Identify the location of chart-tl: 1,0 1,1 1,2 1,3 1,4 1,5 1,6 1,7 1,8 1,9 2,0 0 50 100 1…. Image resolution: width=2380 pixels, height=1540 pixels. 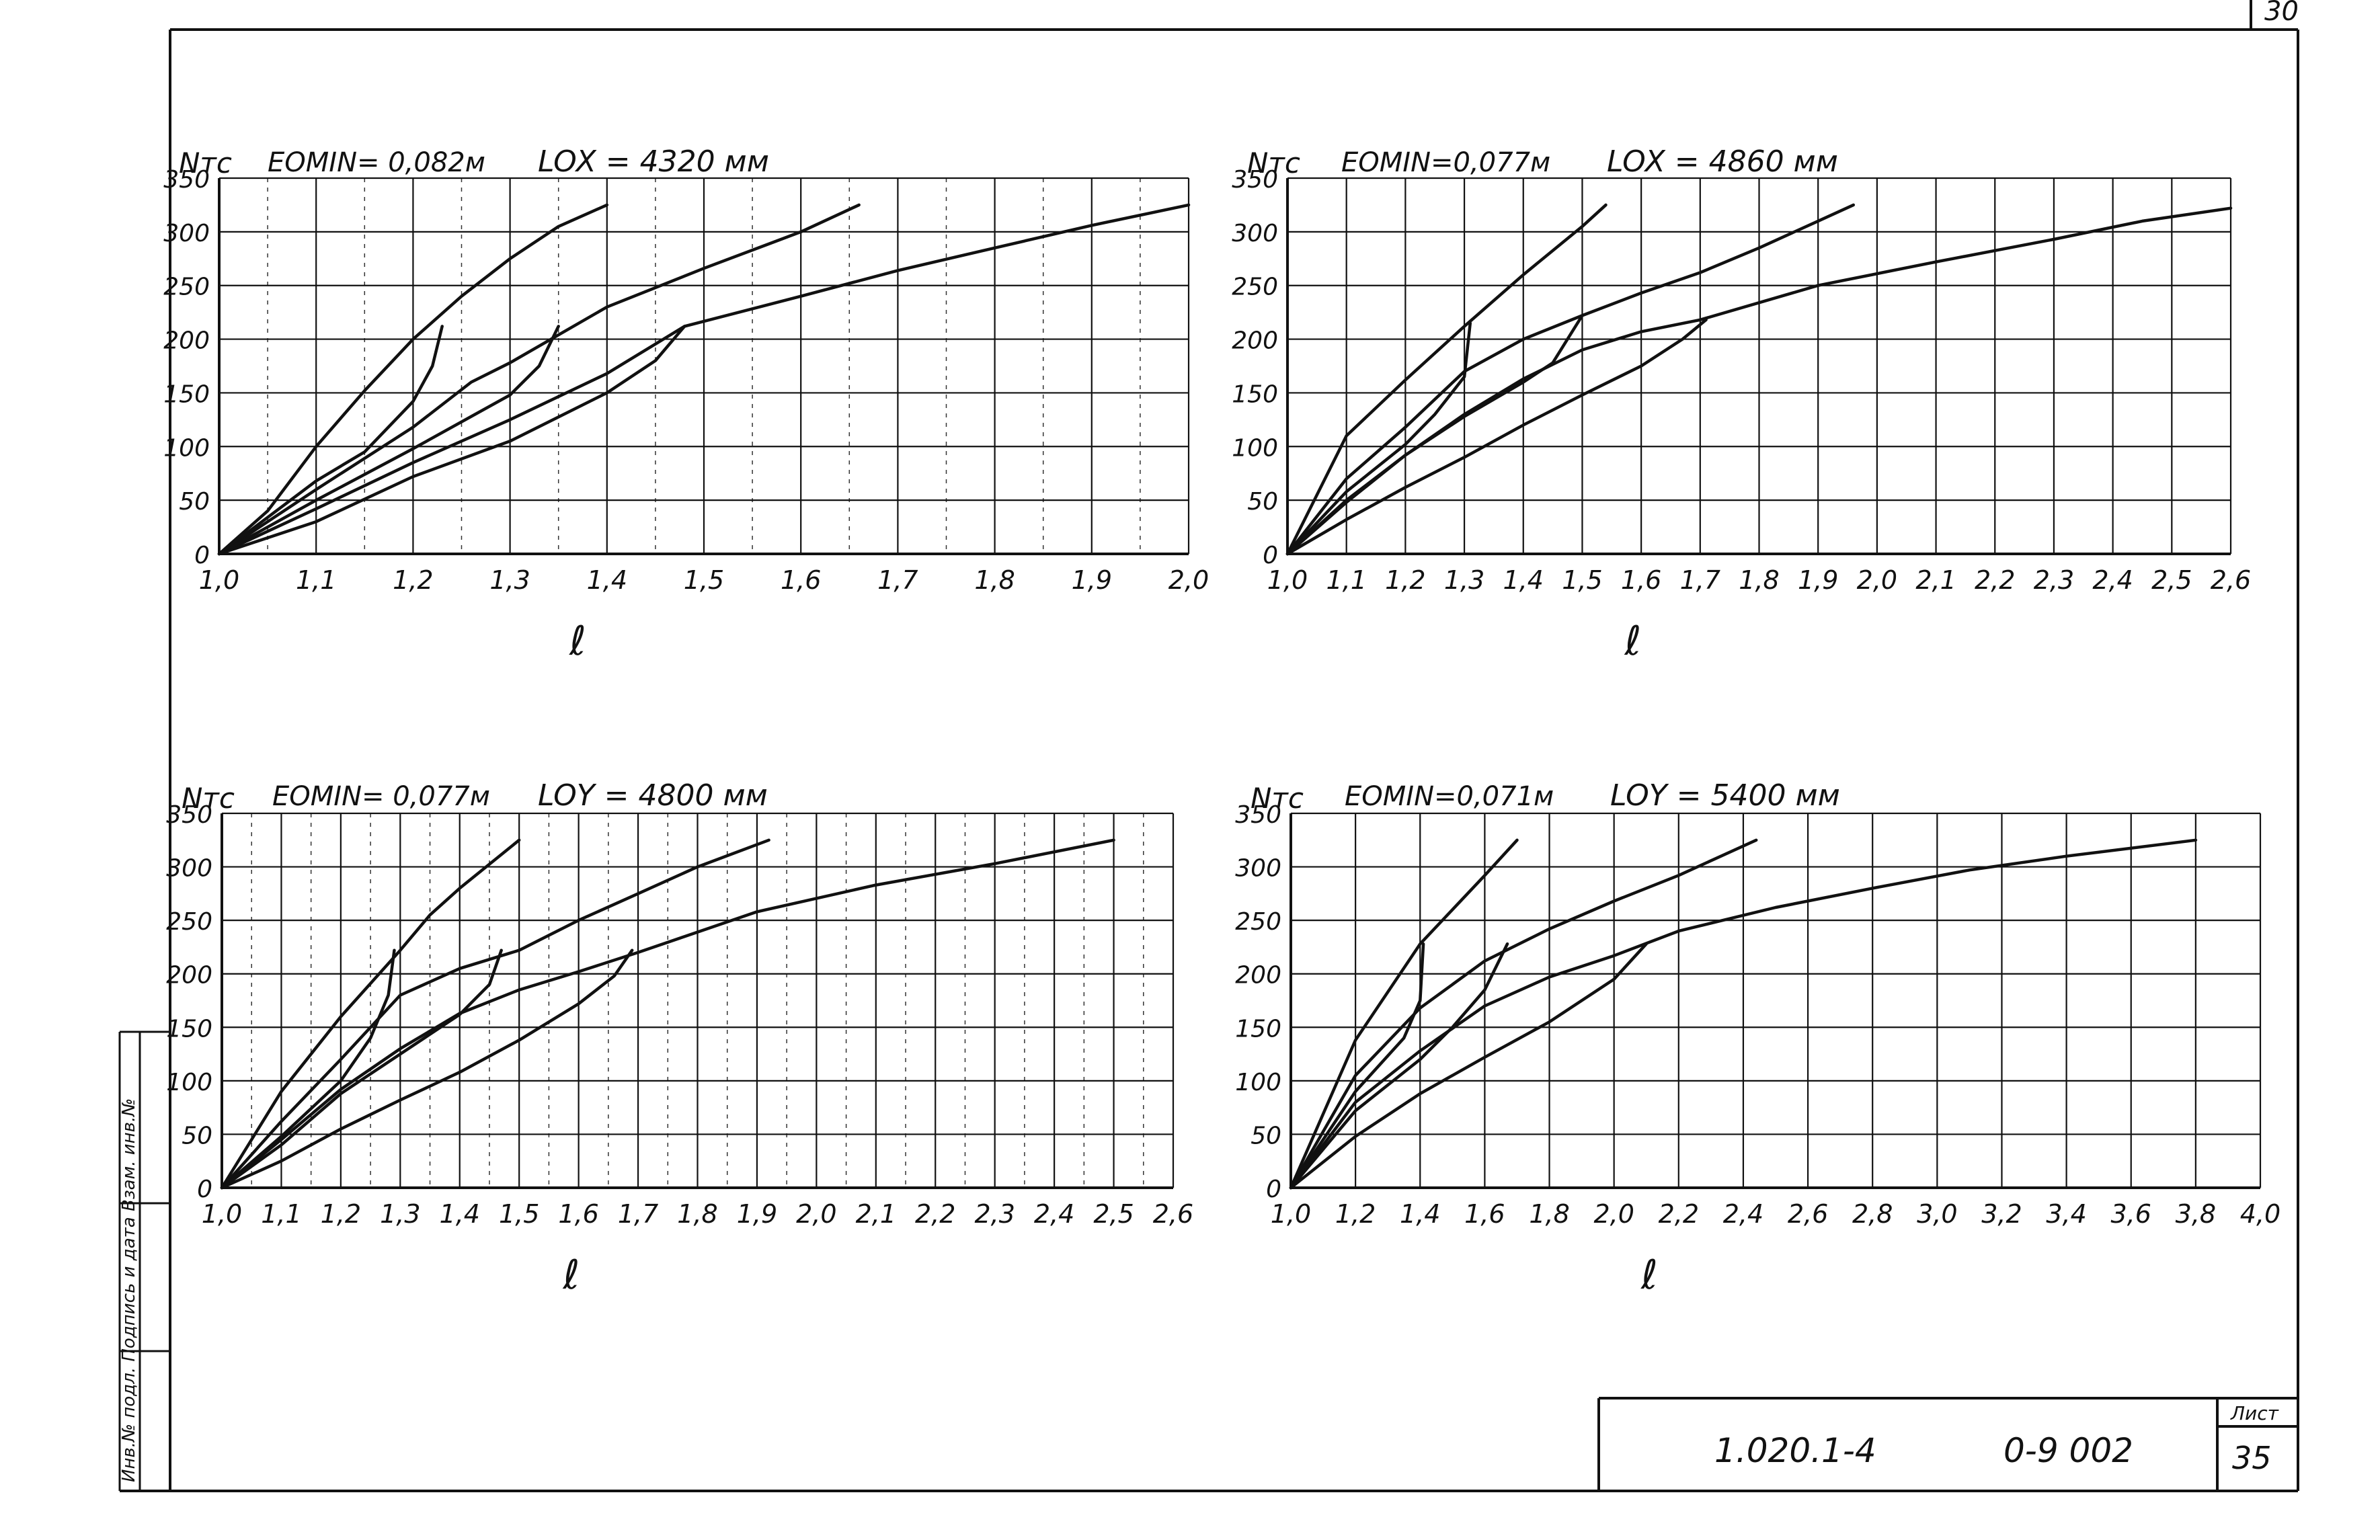
(686, 405).